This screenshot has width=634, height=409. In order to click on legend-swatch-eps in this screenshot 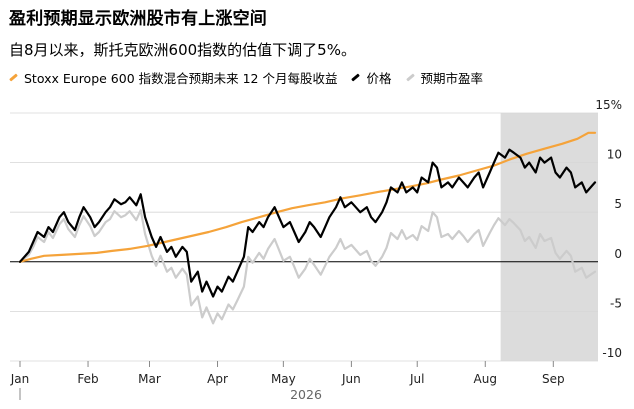, I will do `click(13, 77)`.